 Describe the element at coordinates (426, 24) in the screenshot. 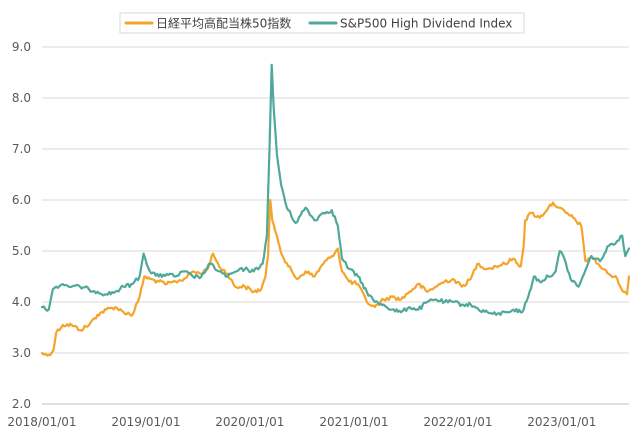

I see `legend-label-sp500: S&P500 High Dividend Index` at that location.